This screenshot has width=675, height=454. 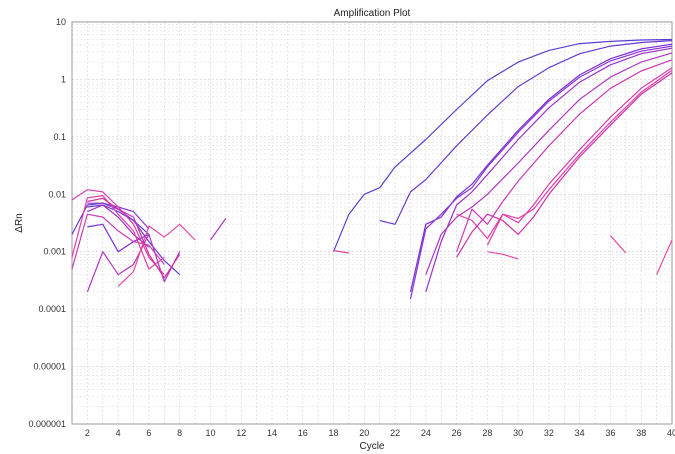 I want to click on x-tick-label: 26, so click(x=457, y=433).